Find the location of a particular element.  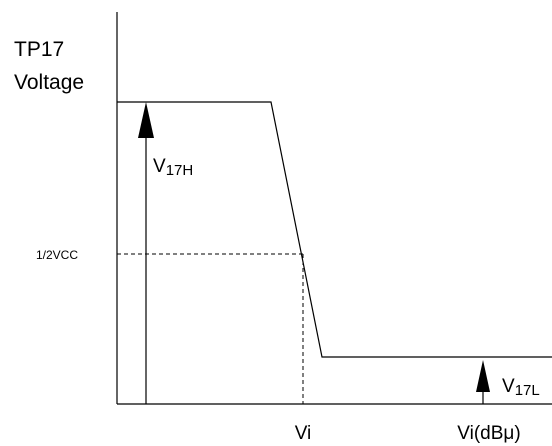

y-label: TP17 is located at coordinates (39, 49).